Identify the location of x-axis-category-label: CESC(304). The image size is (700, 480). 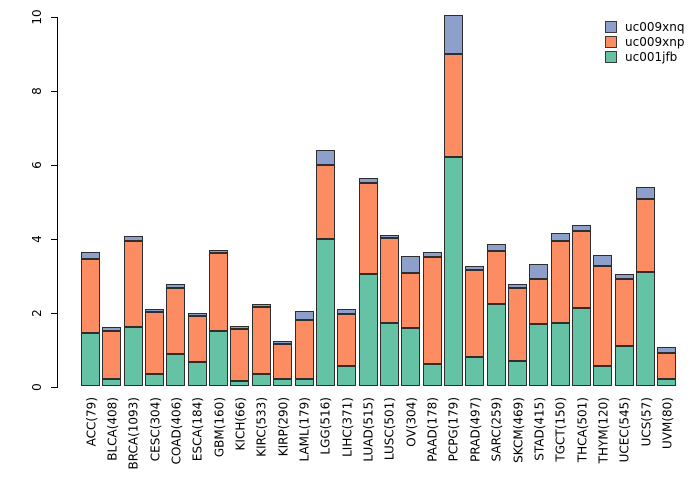
(155, 429).